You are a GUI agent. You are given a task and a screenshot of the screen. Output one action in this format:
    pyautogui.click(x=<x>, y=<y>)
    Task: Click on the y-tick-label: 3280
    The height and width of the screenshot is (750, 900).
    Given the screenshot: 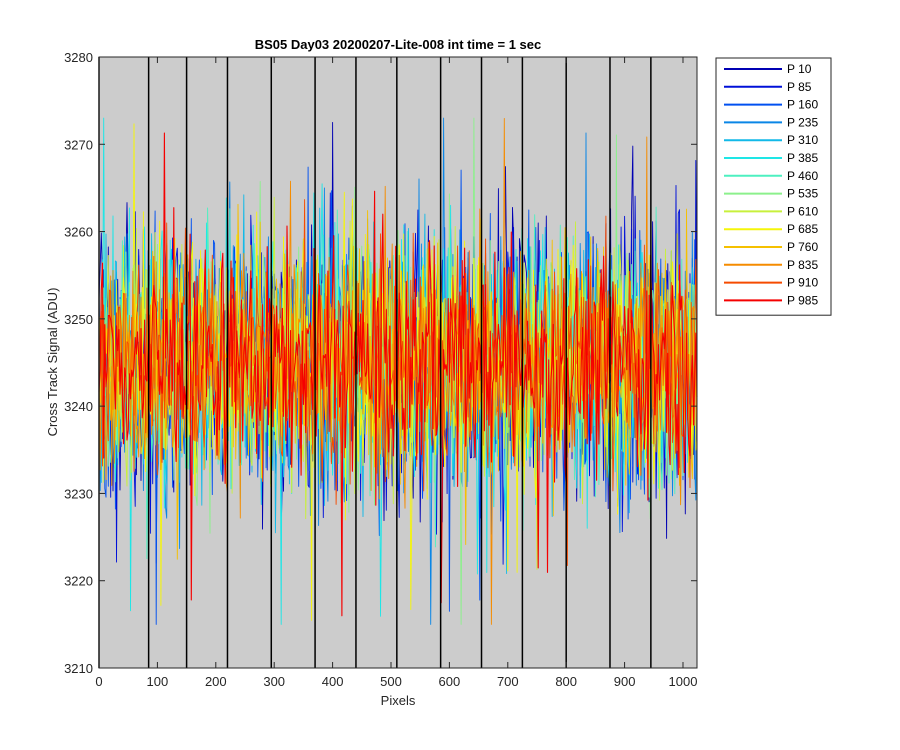 What is the action you would take?
    pyautogui.click(x=78, y=57)
    